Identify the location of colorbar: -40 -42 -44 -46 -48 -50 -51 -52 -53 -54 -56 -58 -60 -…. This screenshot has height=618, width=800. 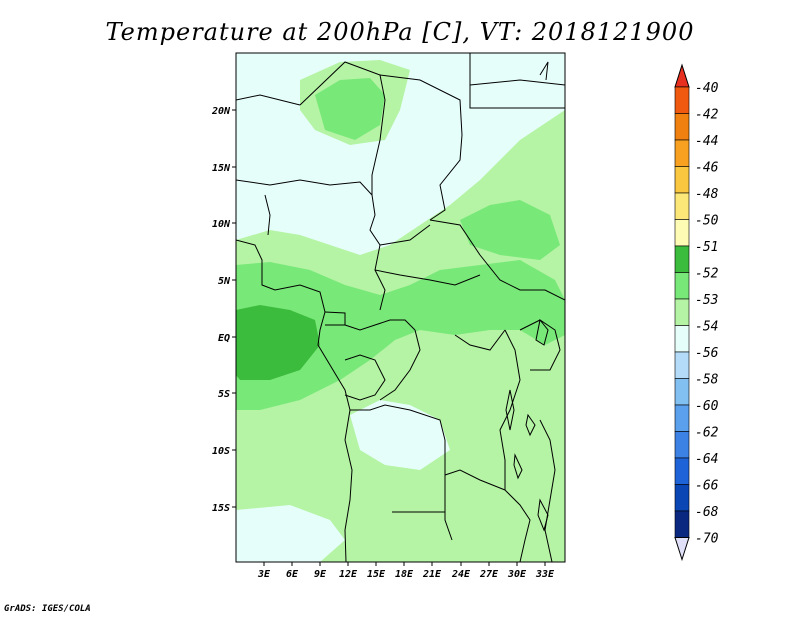
(696, 312).